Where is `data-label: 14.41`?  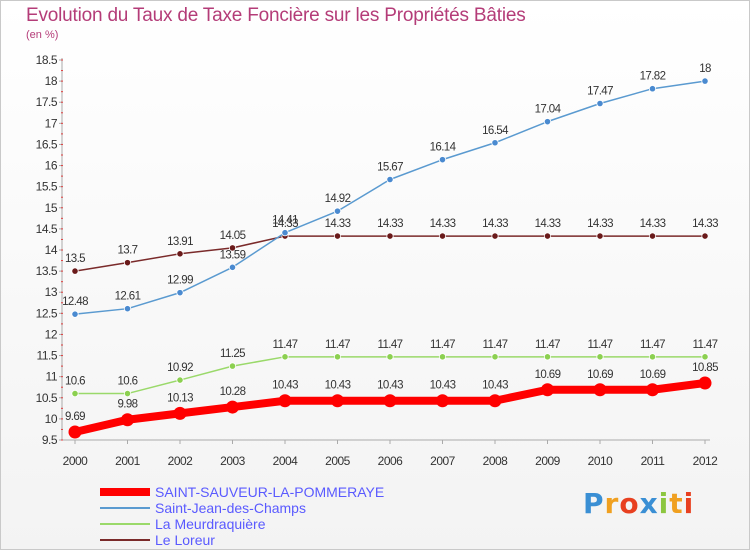
data-label: 14.41 is located at coordinates (285, 221).